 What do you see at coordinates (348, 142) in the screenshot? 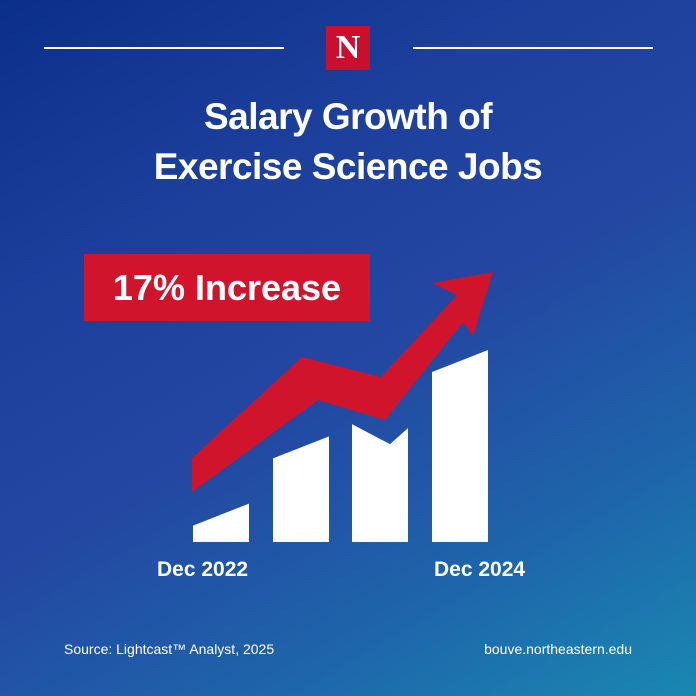
I see `page-title: Salary Growth of Exercise Science Jobs` at bounding box center [348, 142].